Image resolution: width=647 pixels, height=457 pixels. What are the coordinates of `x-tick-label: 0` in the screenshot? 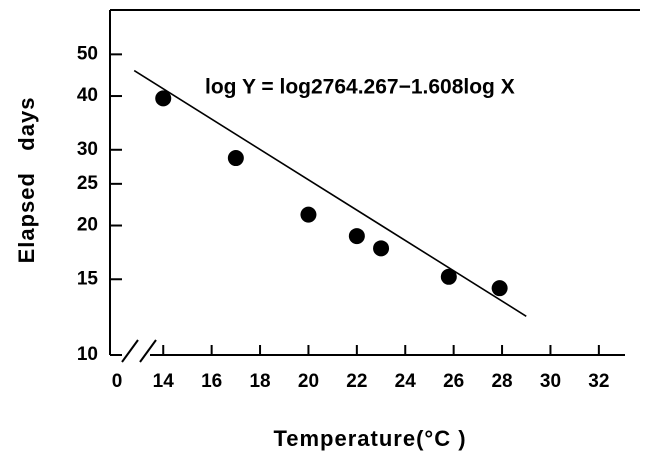 It's located at (117, 381).